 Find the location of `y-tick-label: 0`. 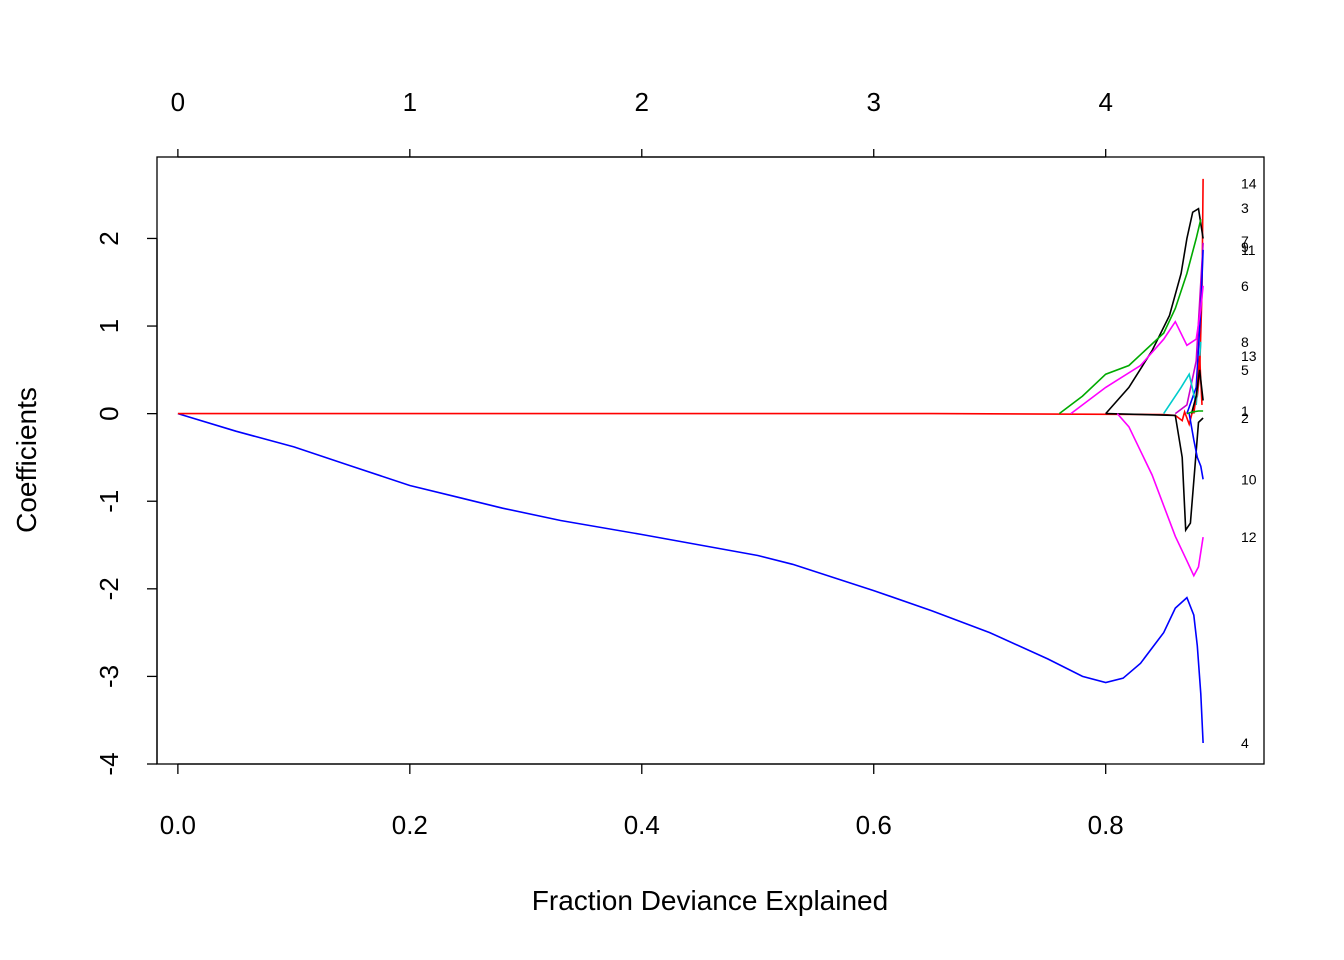

y-tick-label: 0 is located at coordinates (109, 413).